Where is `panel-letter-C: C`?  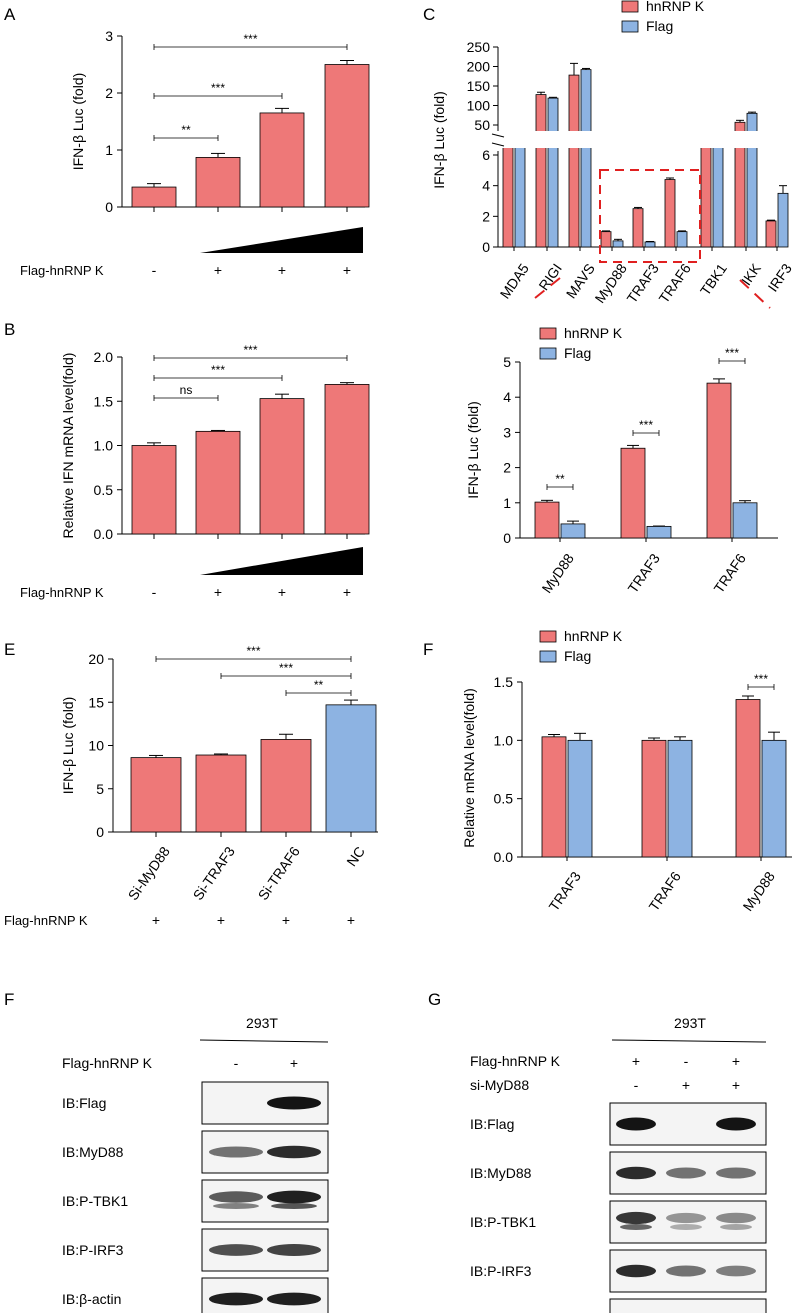
panel-letter-C: C is located at coordinates (429, 14).